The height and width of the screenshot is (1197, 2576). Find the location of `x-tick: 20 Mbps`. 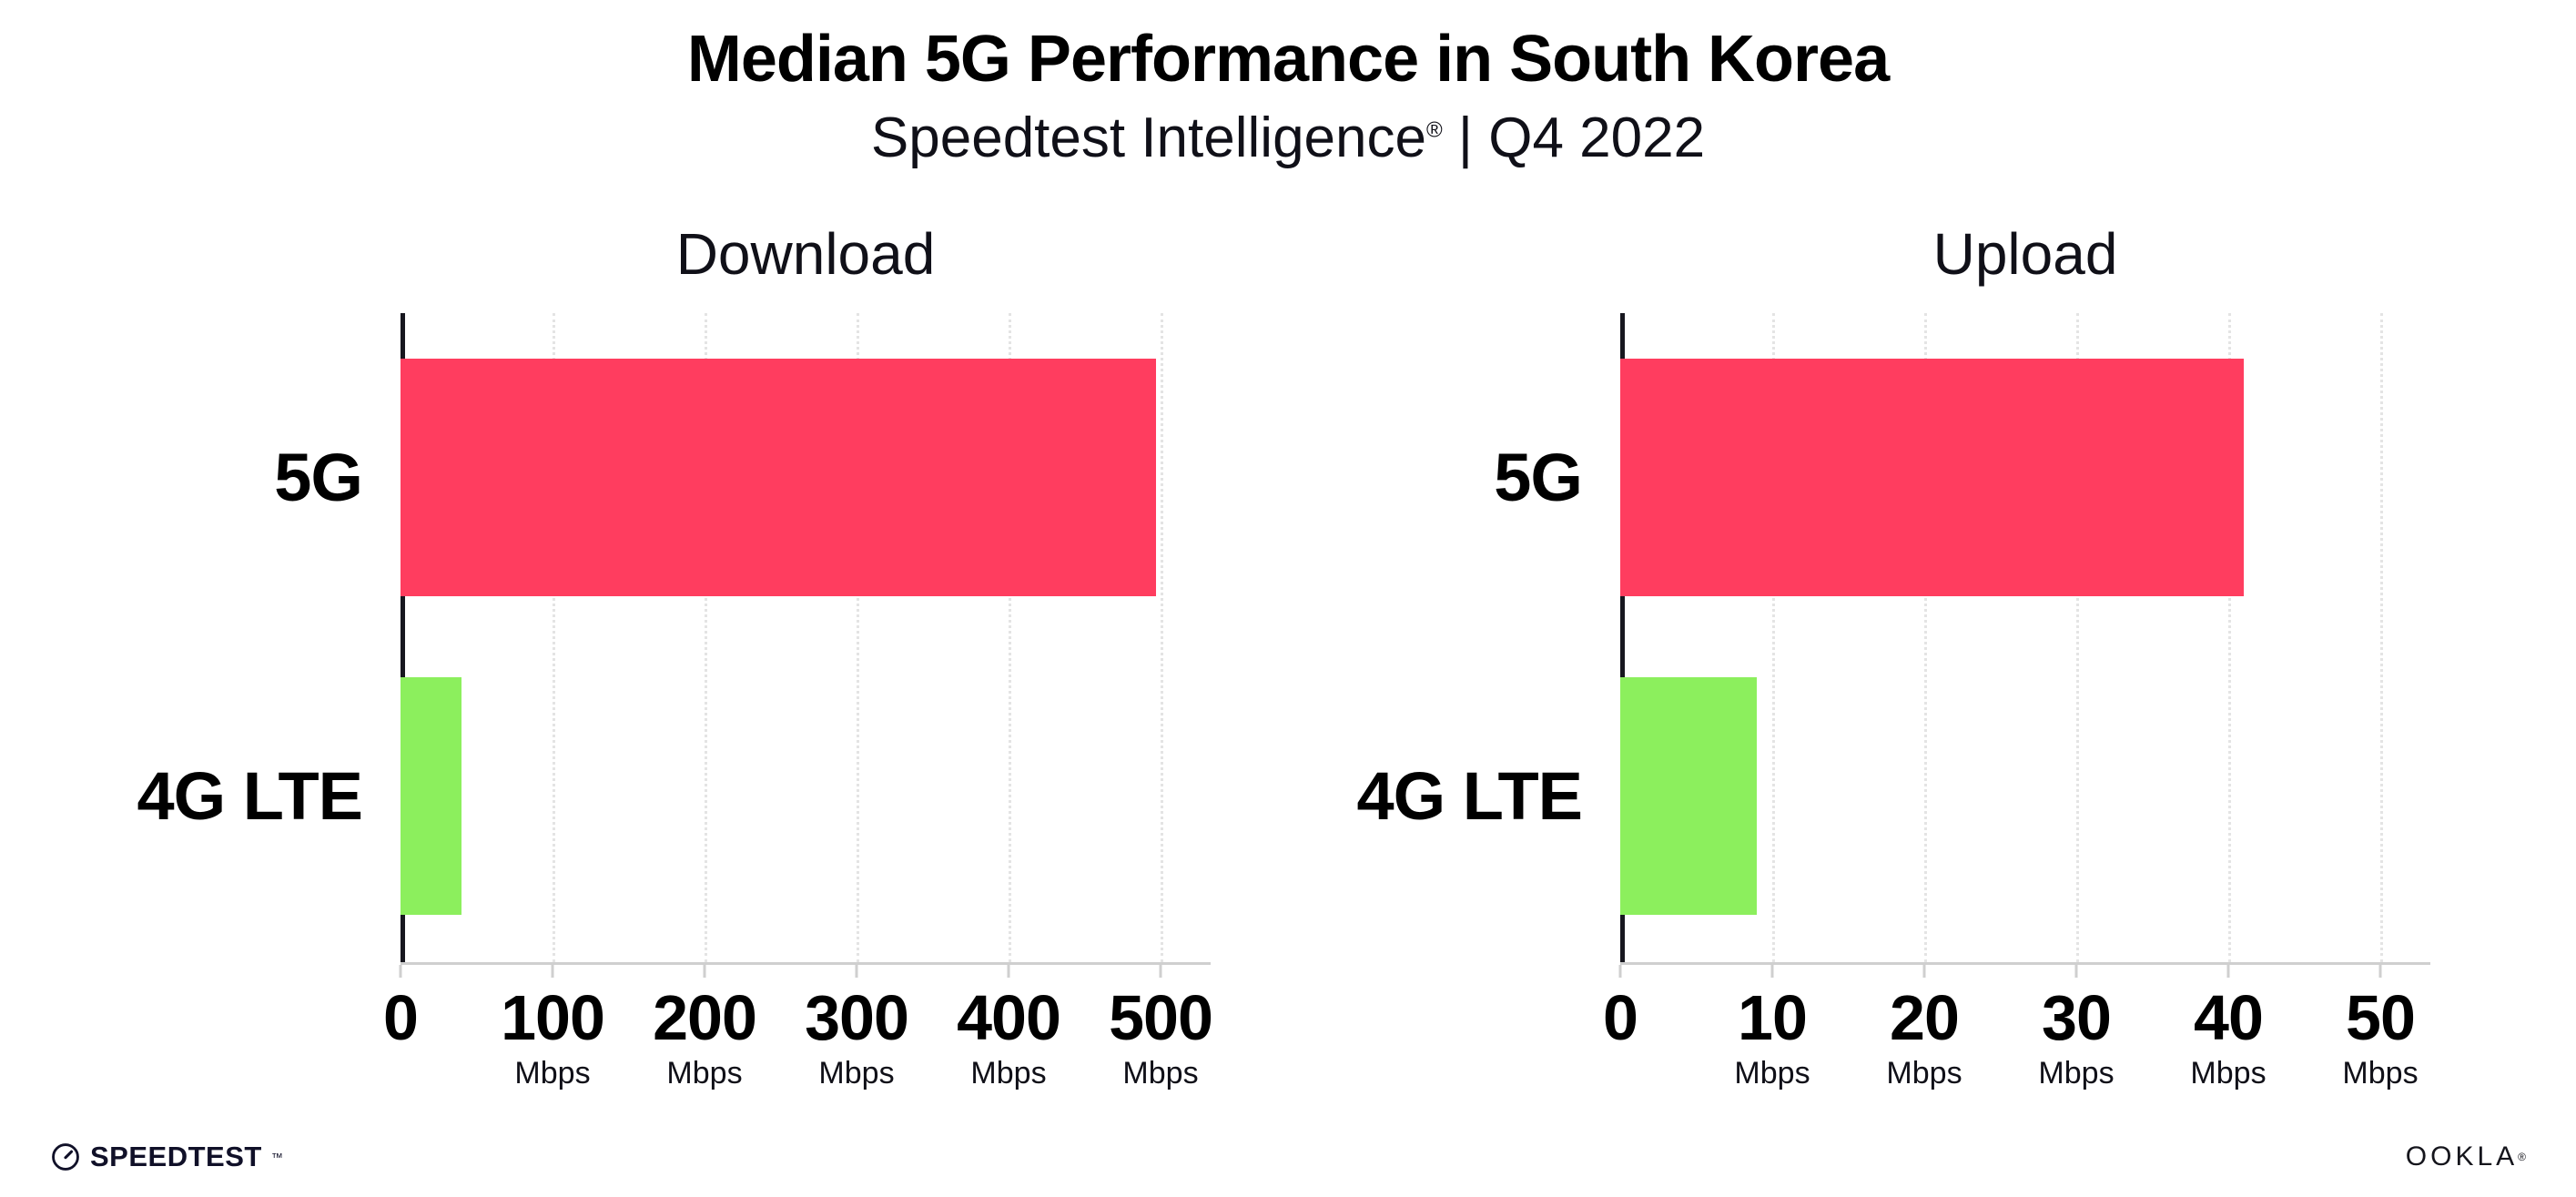

x-tick: 20 Mbps is located at coordinates (1924, 1036).